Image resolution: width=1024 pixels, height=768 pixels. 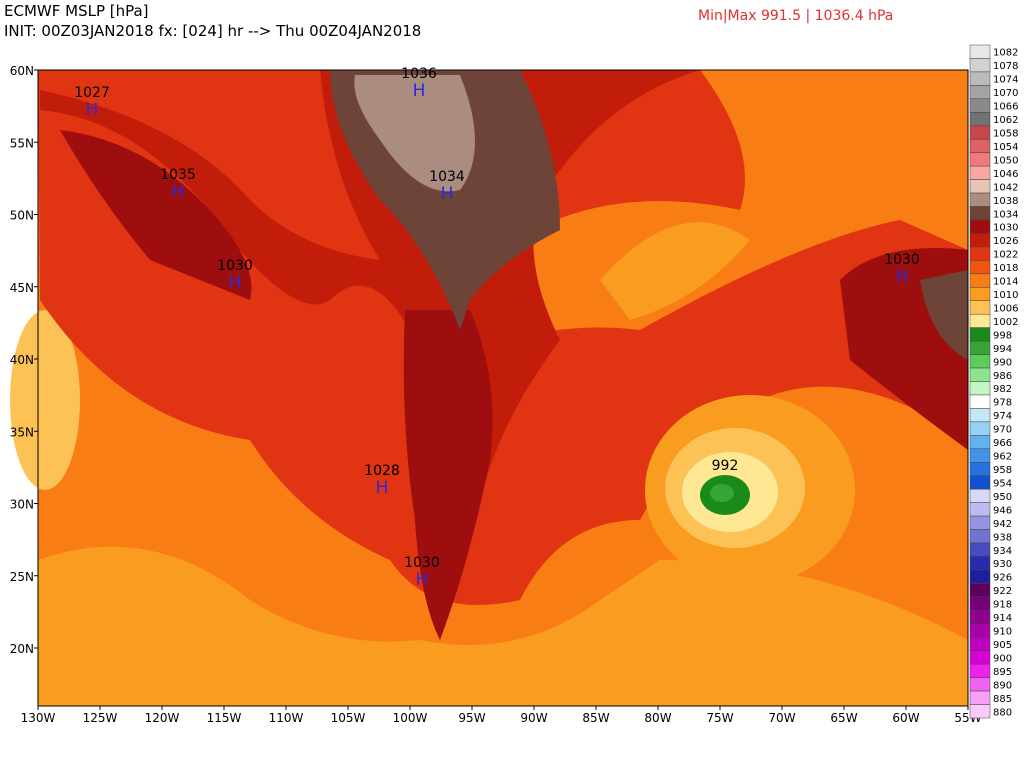 I want to click on colorbar-label: 1066, so click(x=1005, y=107).